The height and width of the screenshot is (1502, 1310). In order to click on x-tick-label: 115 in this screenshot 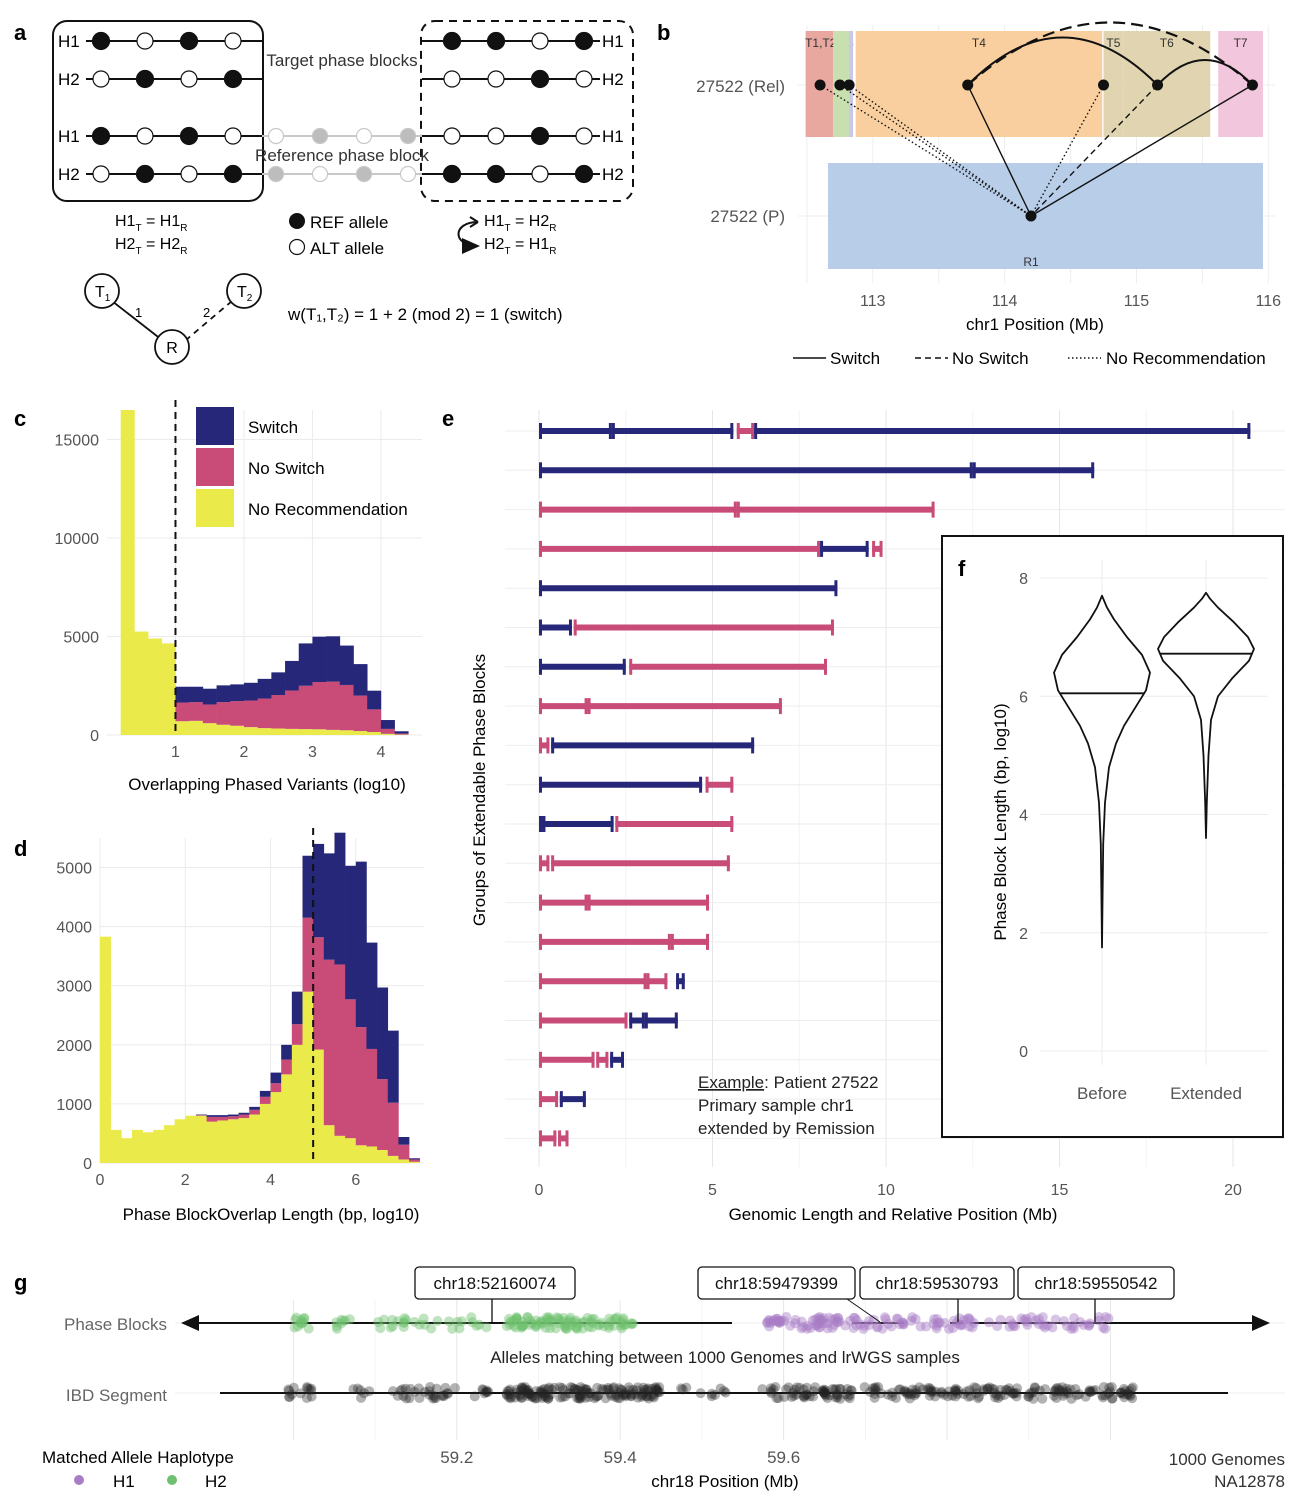, I will do `click(1137, 301)`.